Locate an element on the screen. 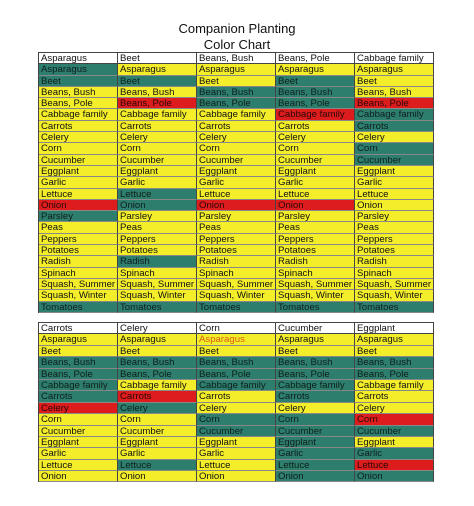  column-header: Beans, Bush is located at coordinates (236, 59).